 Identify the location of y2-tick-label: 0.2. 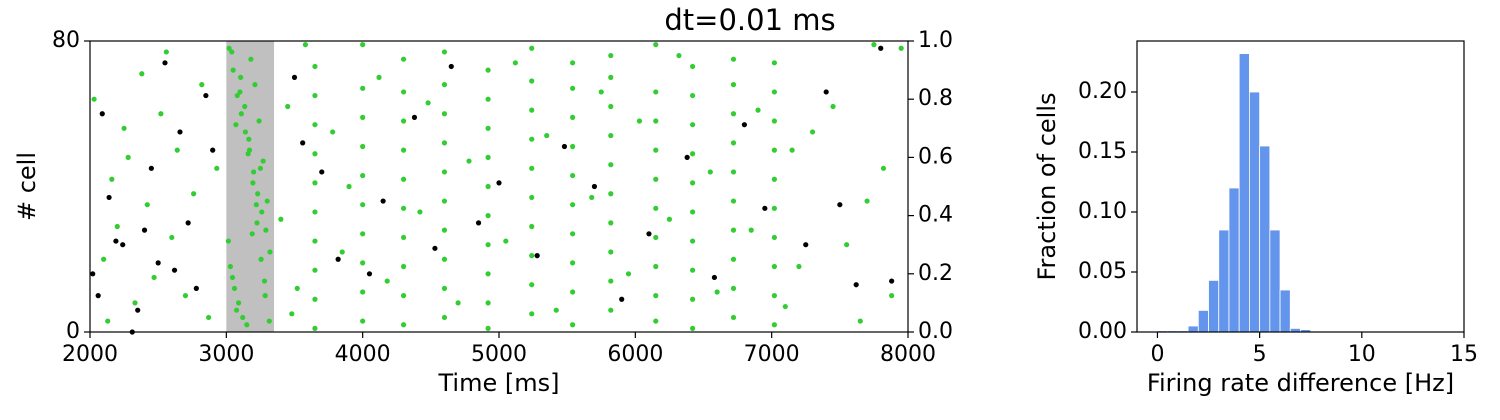
(935, 273).